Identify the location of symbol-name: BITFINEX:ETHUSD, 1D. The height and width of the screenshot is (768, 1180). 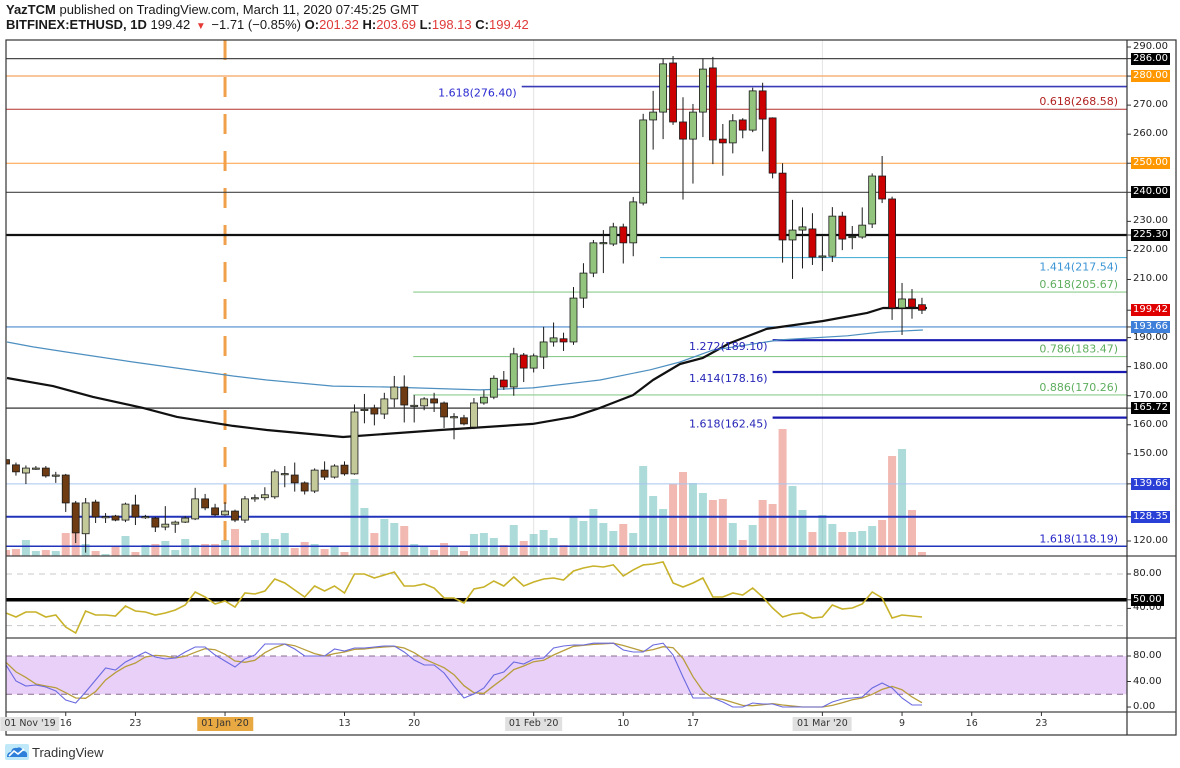
(76, 24).